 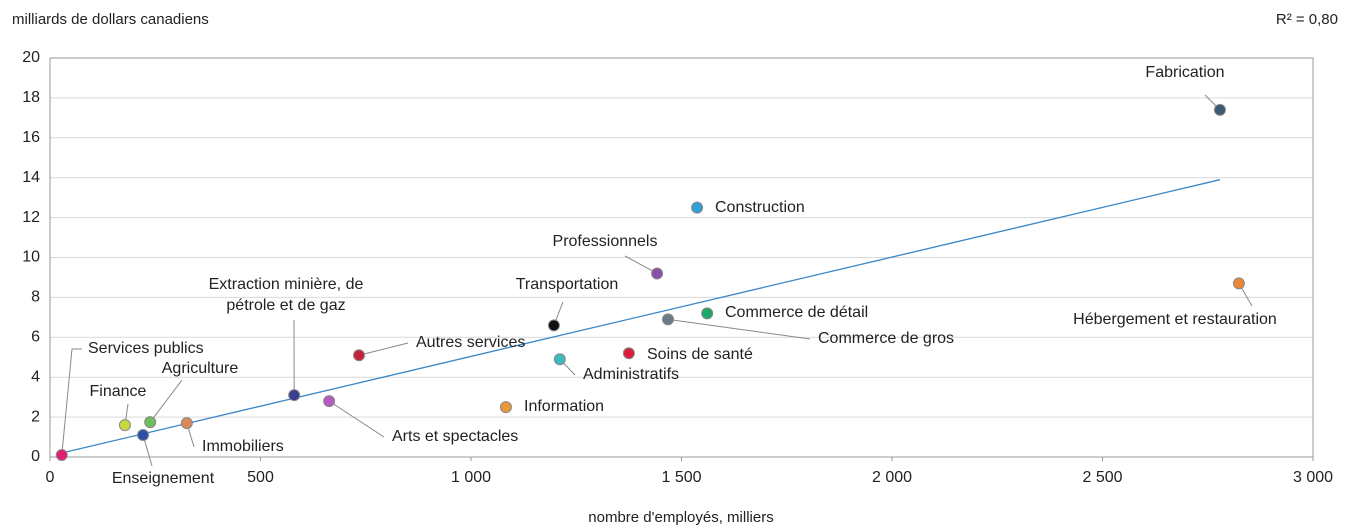 I want to click on point-label: Immobiliers, so click(x=243, y=446).